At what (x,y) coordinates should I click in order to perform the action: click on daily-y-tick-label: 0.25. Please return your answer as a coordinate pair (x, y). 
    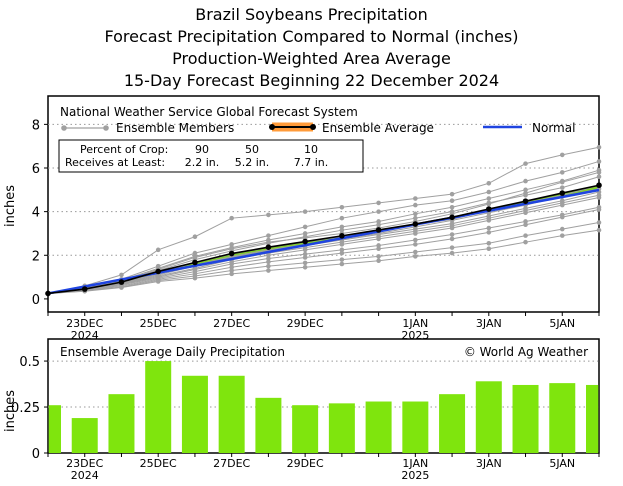
    Looking at the image, I should click on (25, 408).